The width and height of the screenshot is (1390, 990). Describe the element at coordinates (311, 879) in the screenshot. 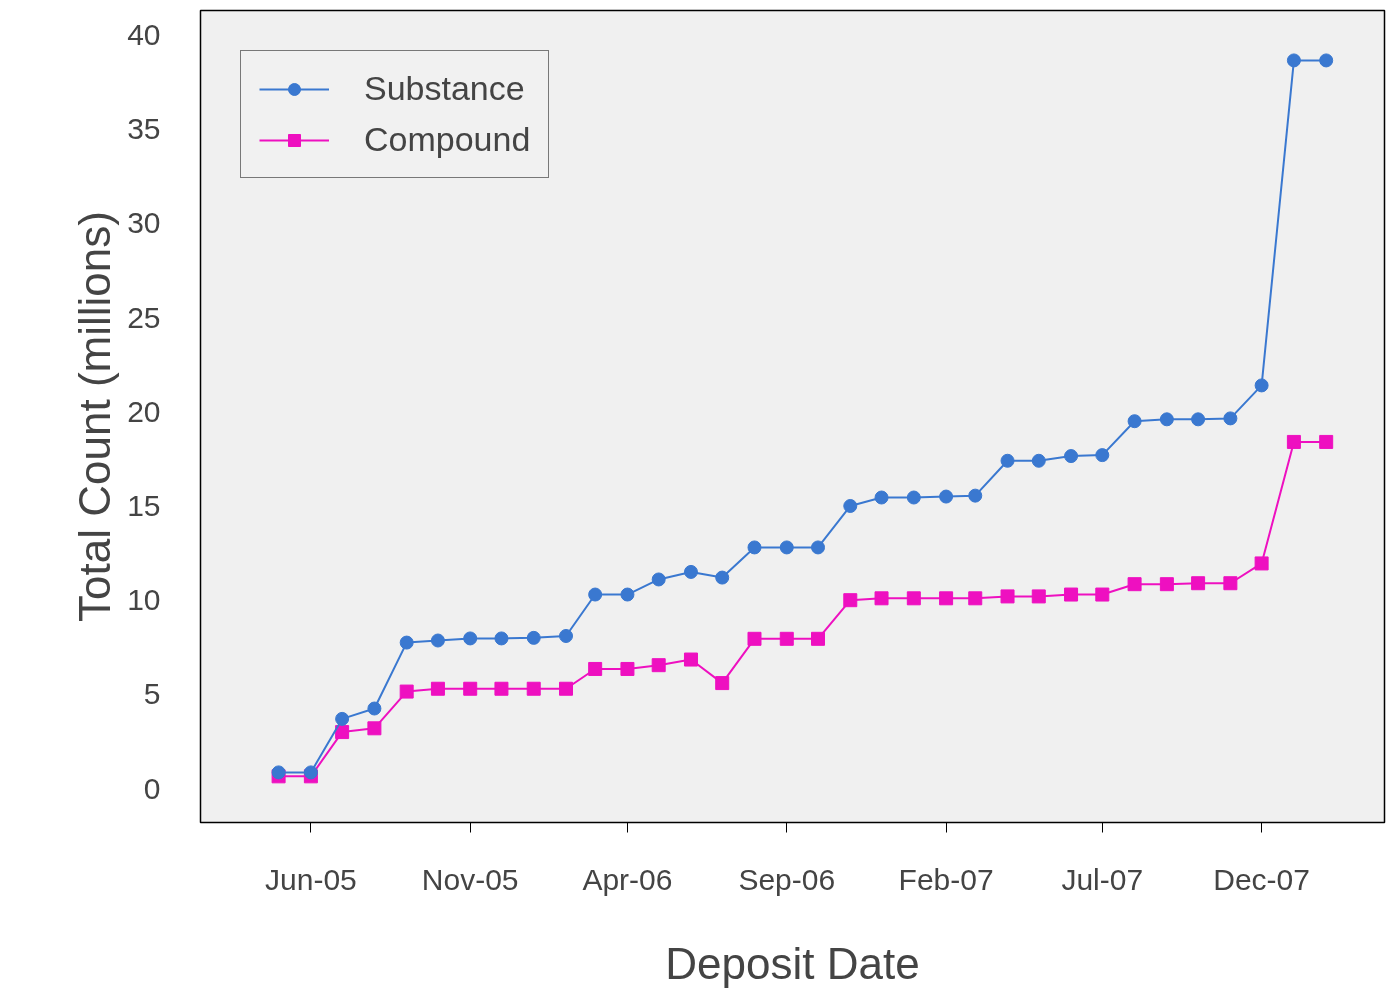

I see `x-tick-label: Jun-05` at that location.